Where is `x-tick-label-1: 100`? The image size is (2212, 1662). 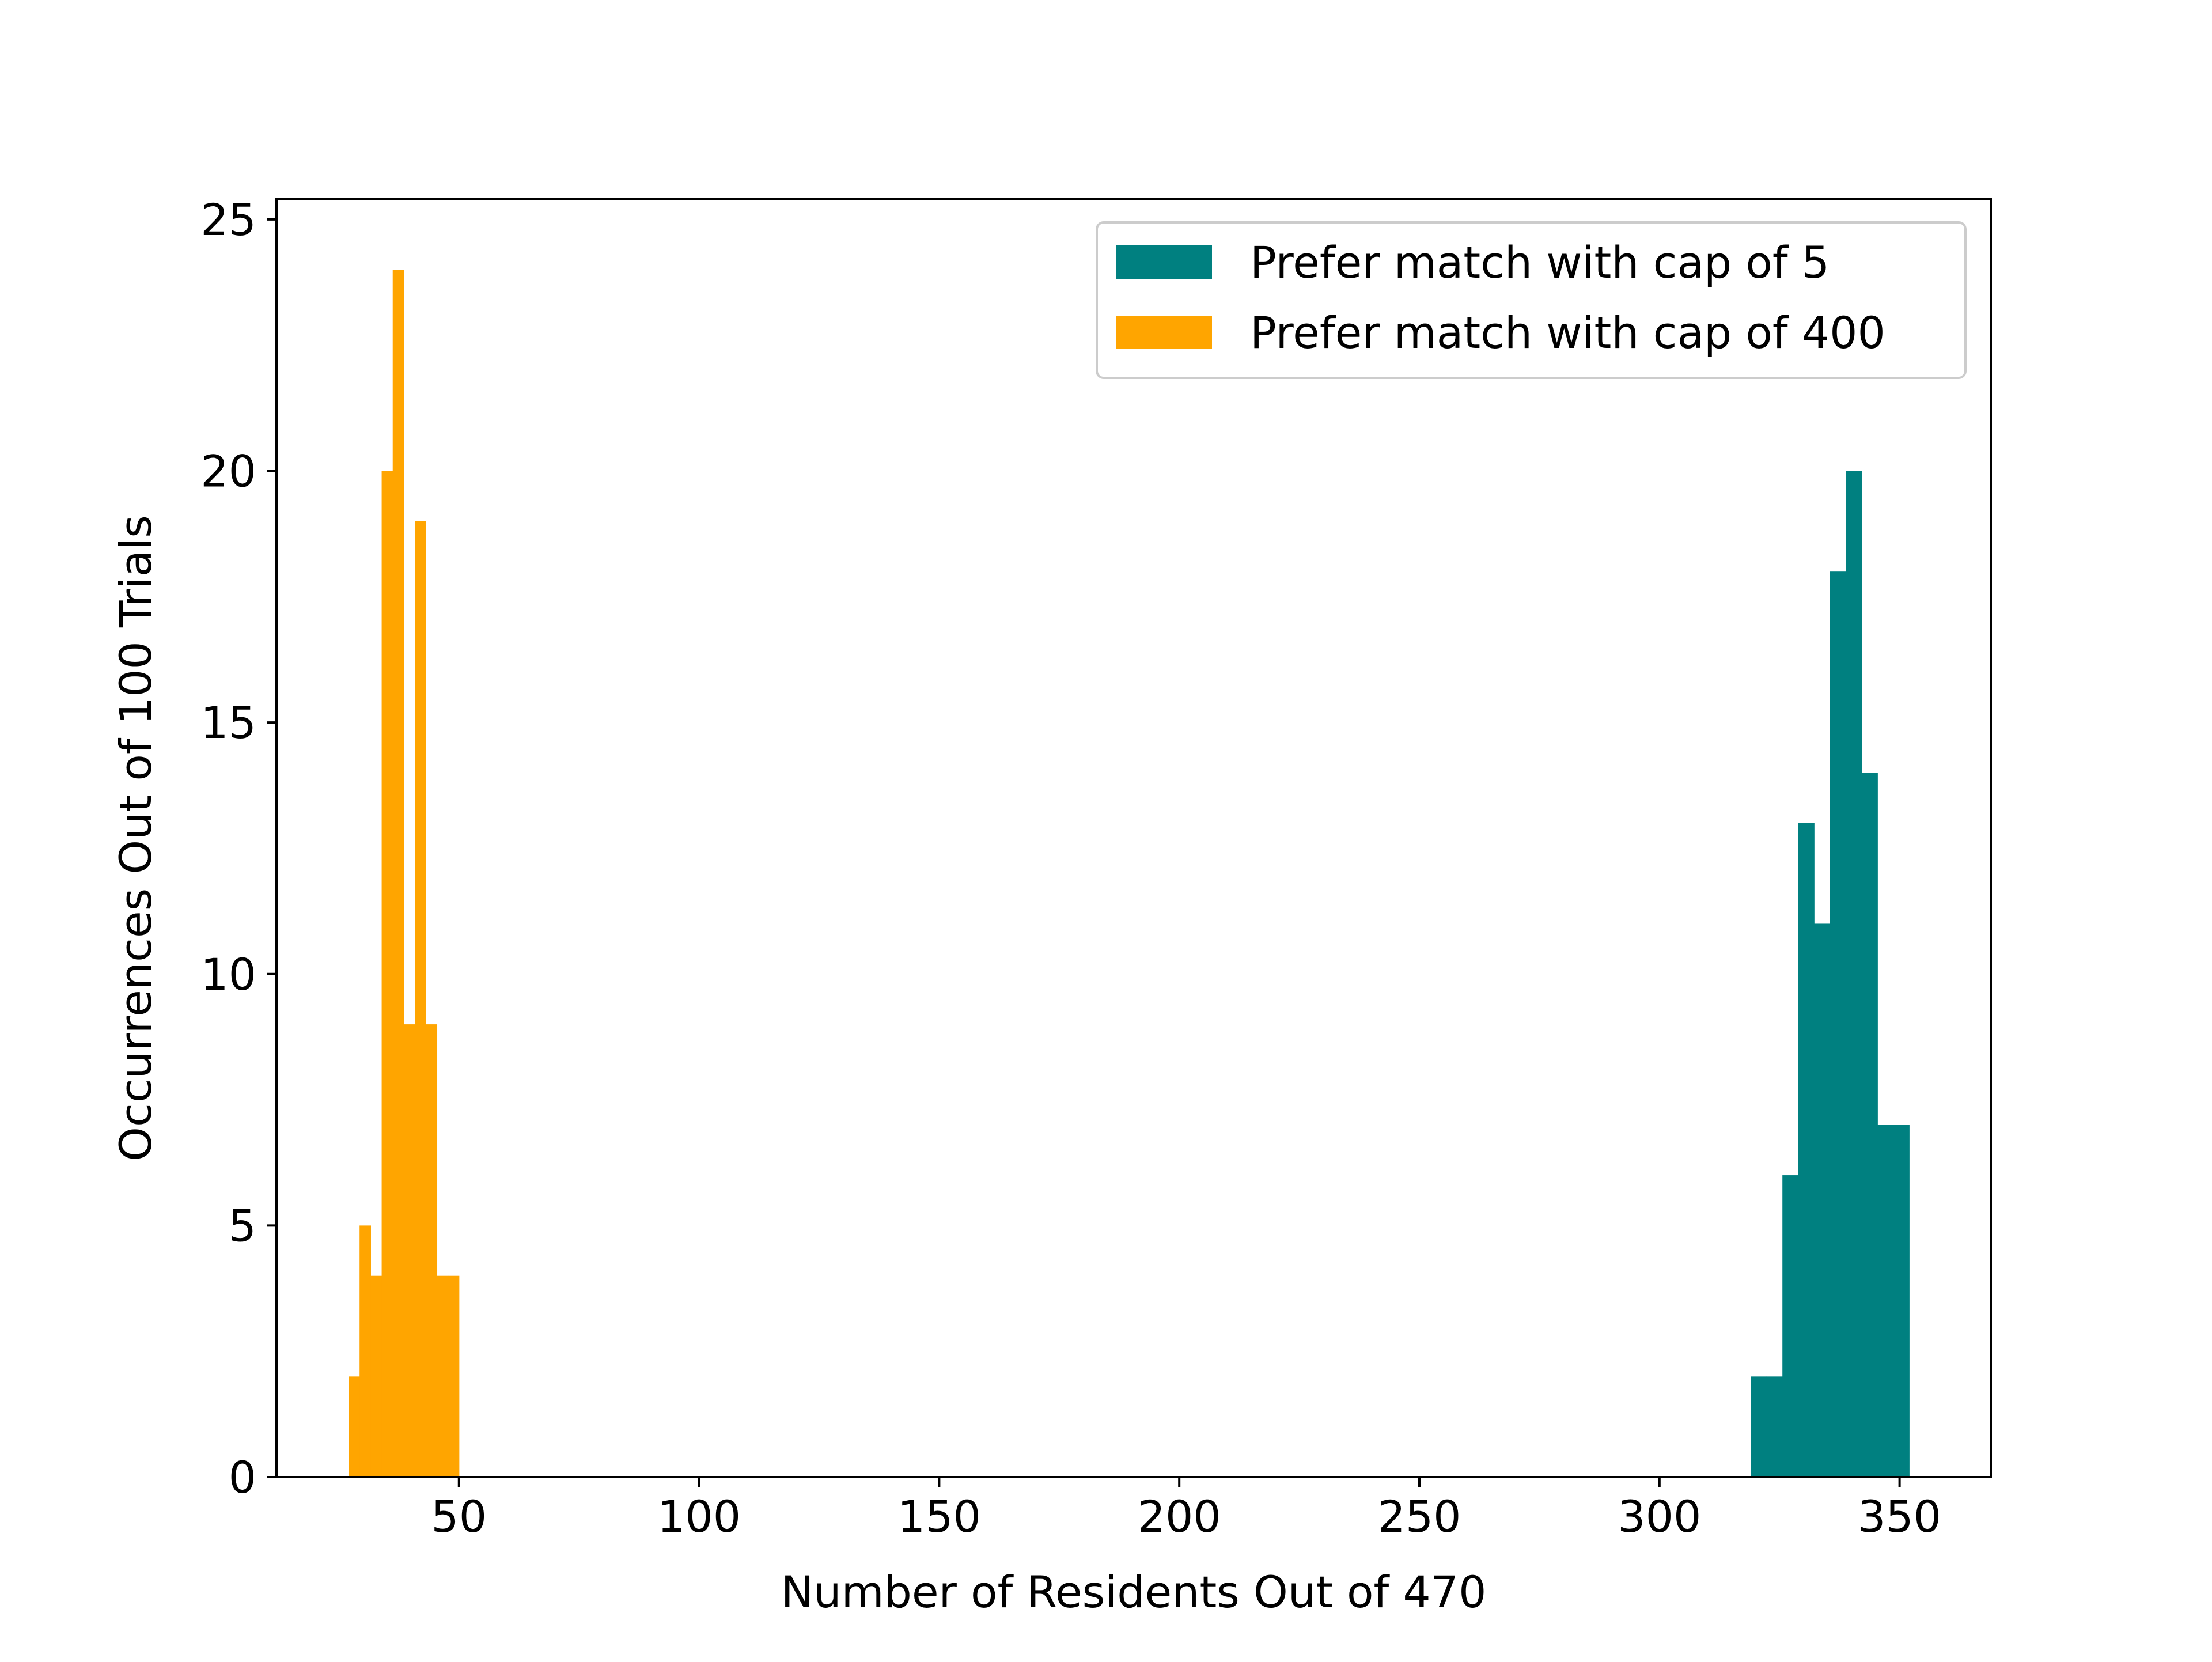
x-tick-label-1: 100 is located at coordinates (699, 1517).